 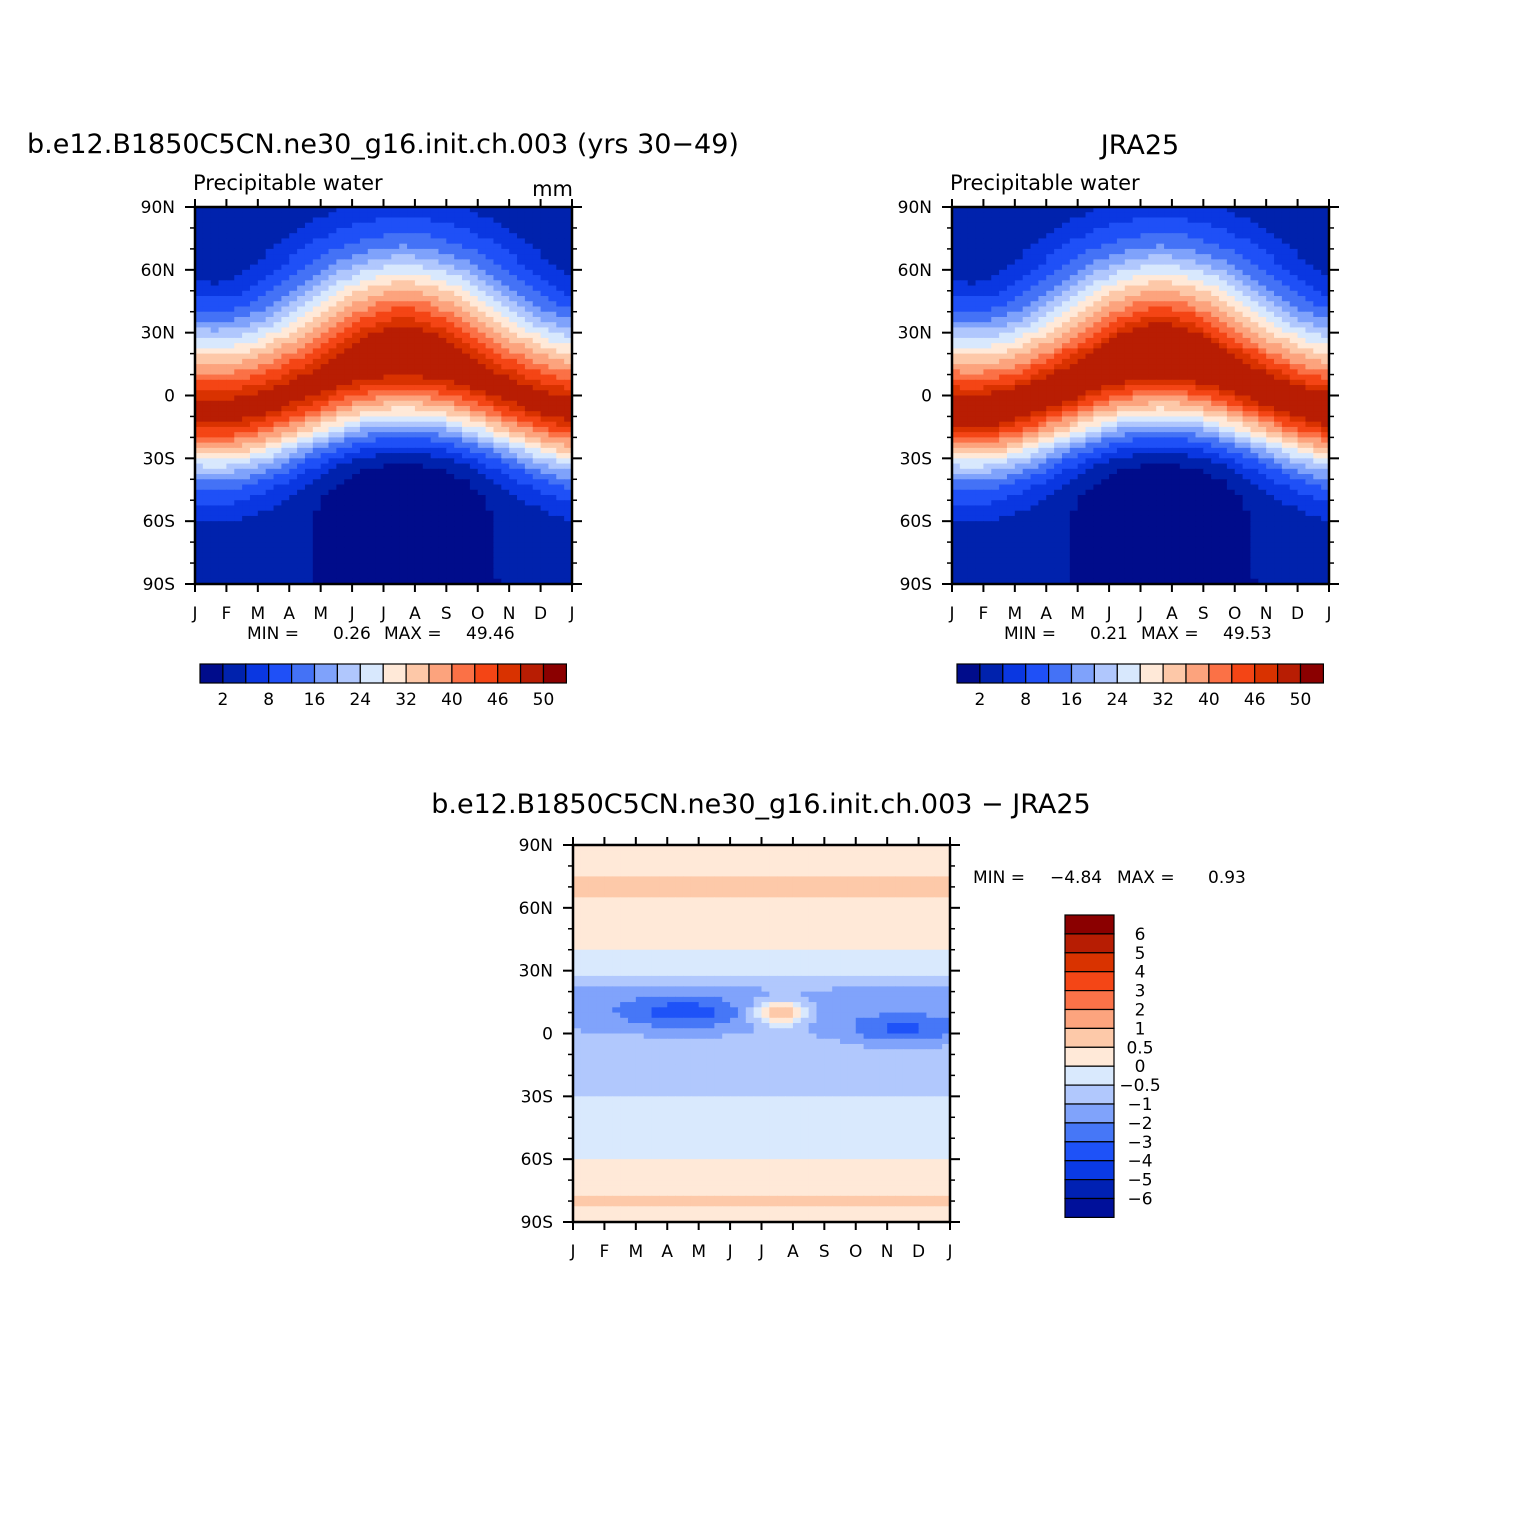 What do you see at coordinates (257, 614) in the screenshot?
I see `x-tick-label: M` at bounding box center [257, 614].